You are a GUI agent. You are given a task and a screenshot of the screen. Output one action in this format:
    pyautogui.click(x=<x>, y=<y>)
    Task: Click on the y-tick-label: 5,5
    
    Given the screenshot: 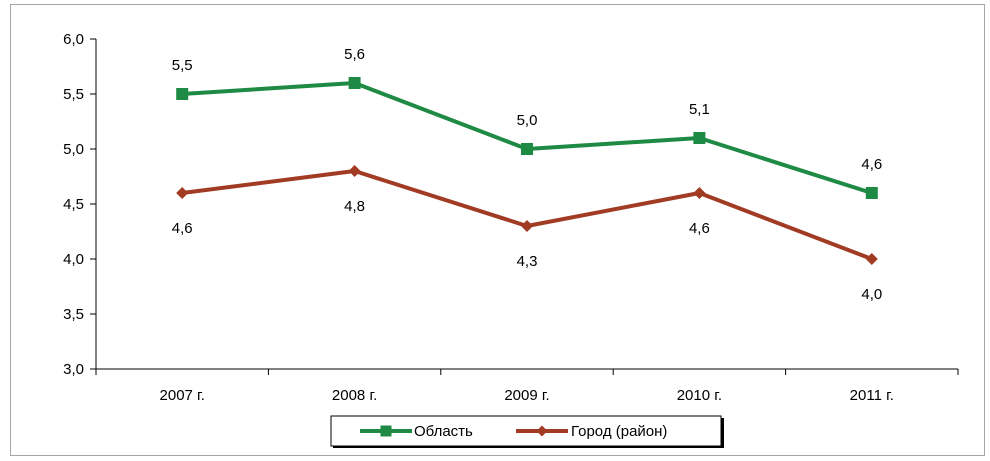 What is the action you would take?
    pyautogui.click(x=73, y=94)
    